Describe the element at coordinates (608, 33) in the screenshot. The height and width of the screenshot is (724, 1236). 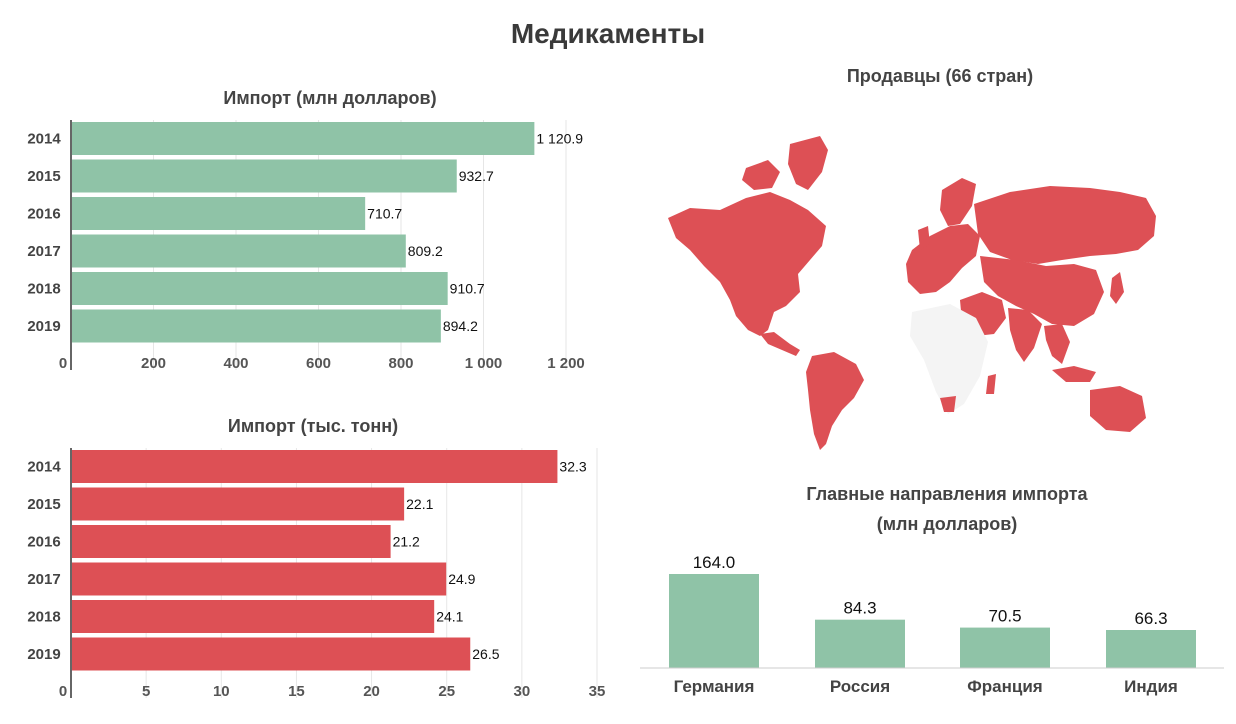
I see `page-title: Медикаменты` at that location.